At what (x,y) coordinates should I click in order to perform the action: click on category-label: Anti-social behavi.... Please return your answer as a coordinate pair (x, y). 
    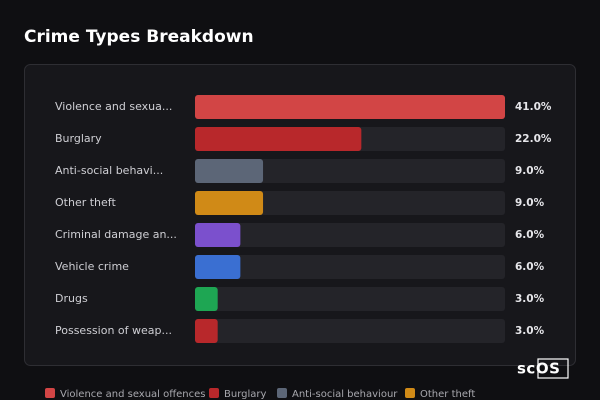
    Looking at the image, I should click on (109, 170).